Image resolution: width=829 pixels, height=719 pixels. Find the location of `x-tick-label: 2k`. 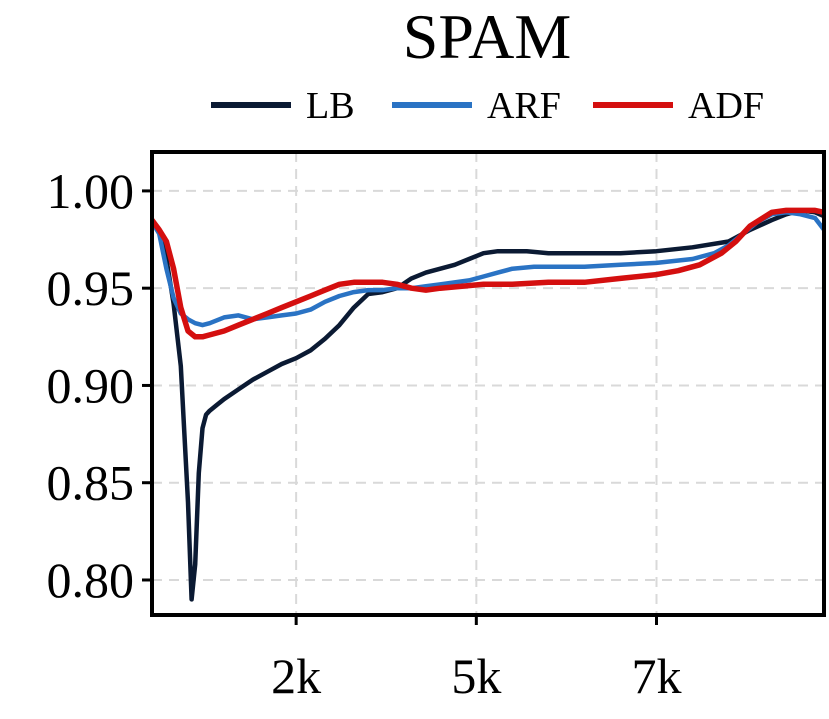

x-tick-label: 2k is located at coordinates (296, 676).